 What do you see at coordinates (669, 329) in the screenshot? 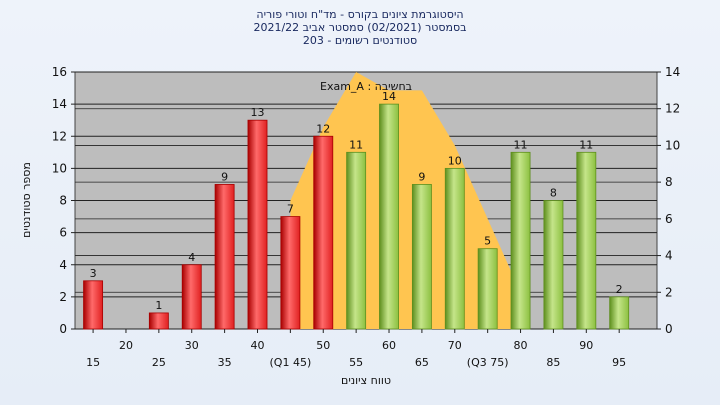
I see `y2-tick-label: 0` at bounding box center [669, 329].